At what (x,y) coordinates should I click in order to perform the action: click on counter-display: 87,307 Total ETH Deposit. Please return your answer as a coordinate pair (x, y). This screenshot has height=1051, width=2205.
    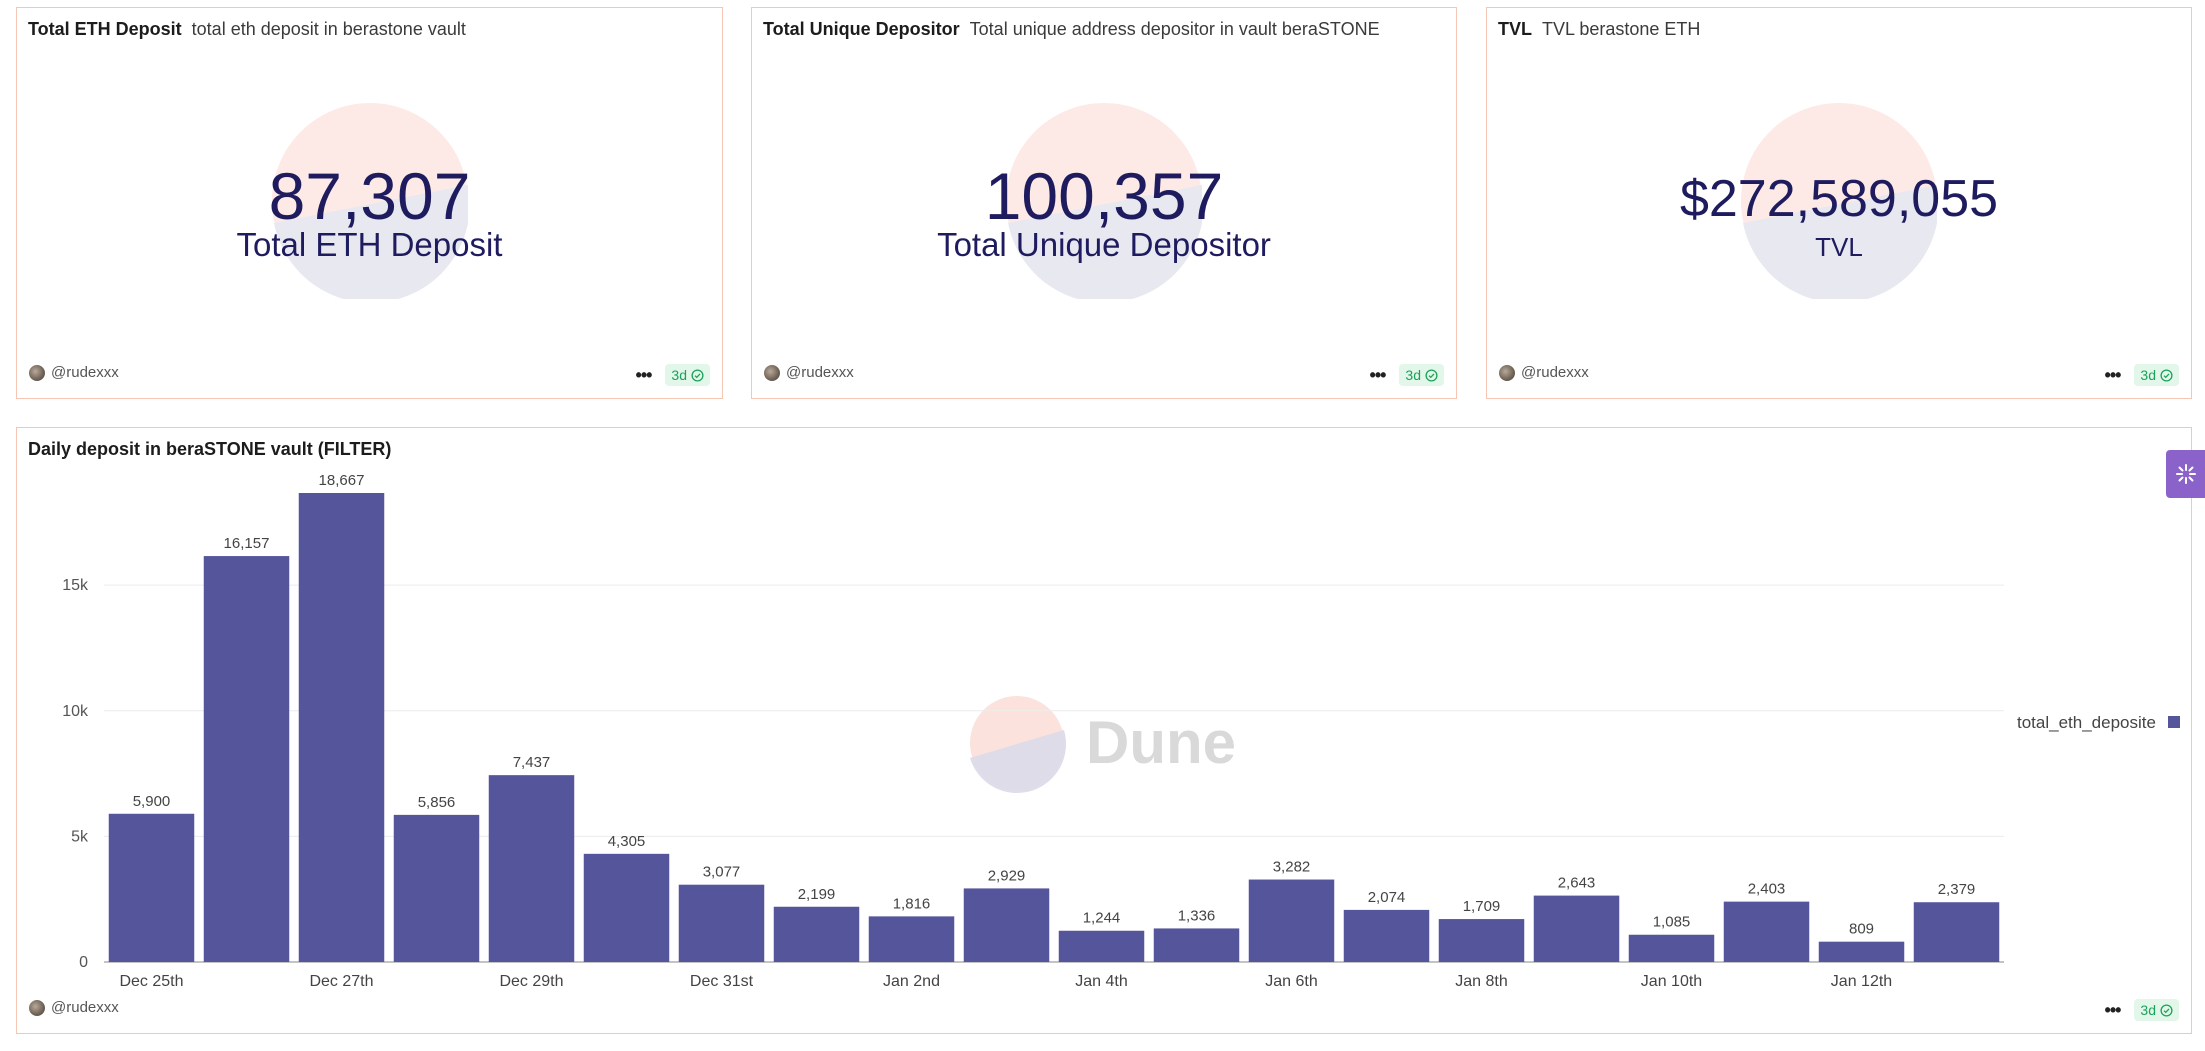
    Looking at the image, I should click on (369, 203).